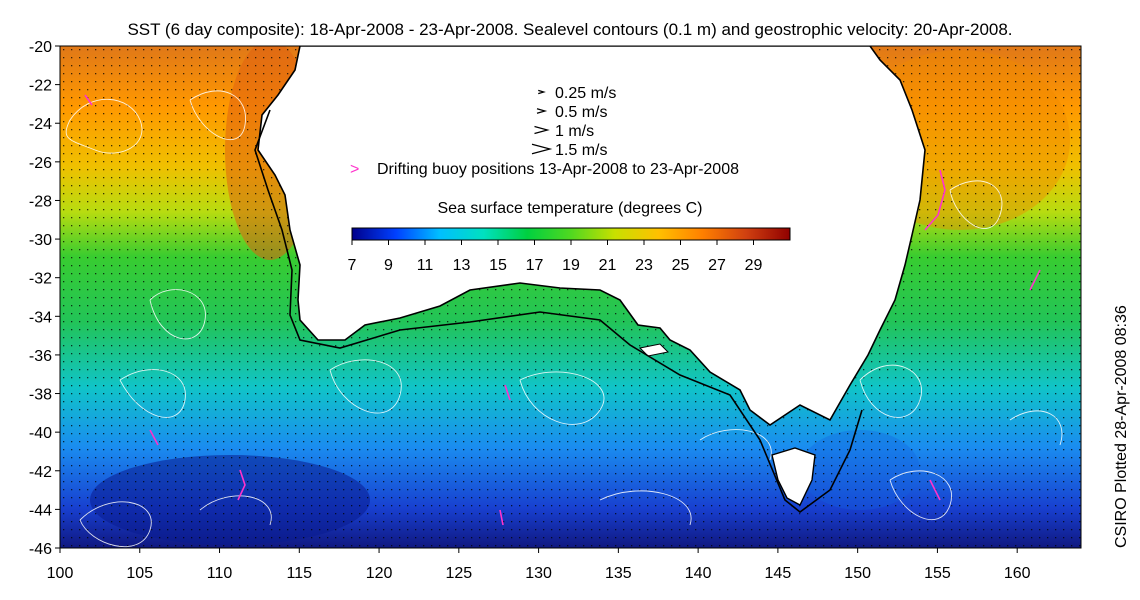  I want to click on colorbar-tick-label: 13, so click(462, 265).